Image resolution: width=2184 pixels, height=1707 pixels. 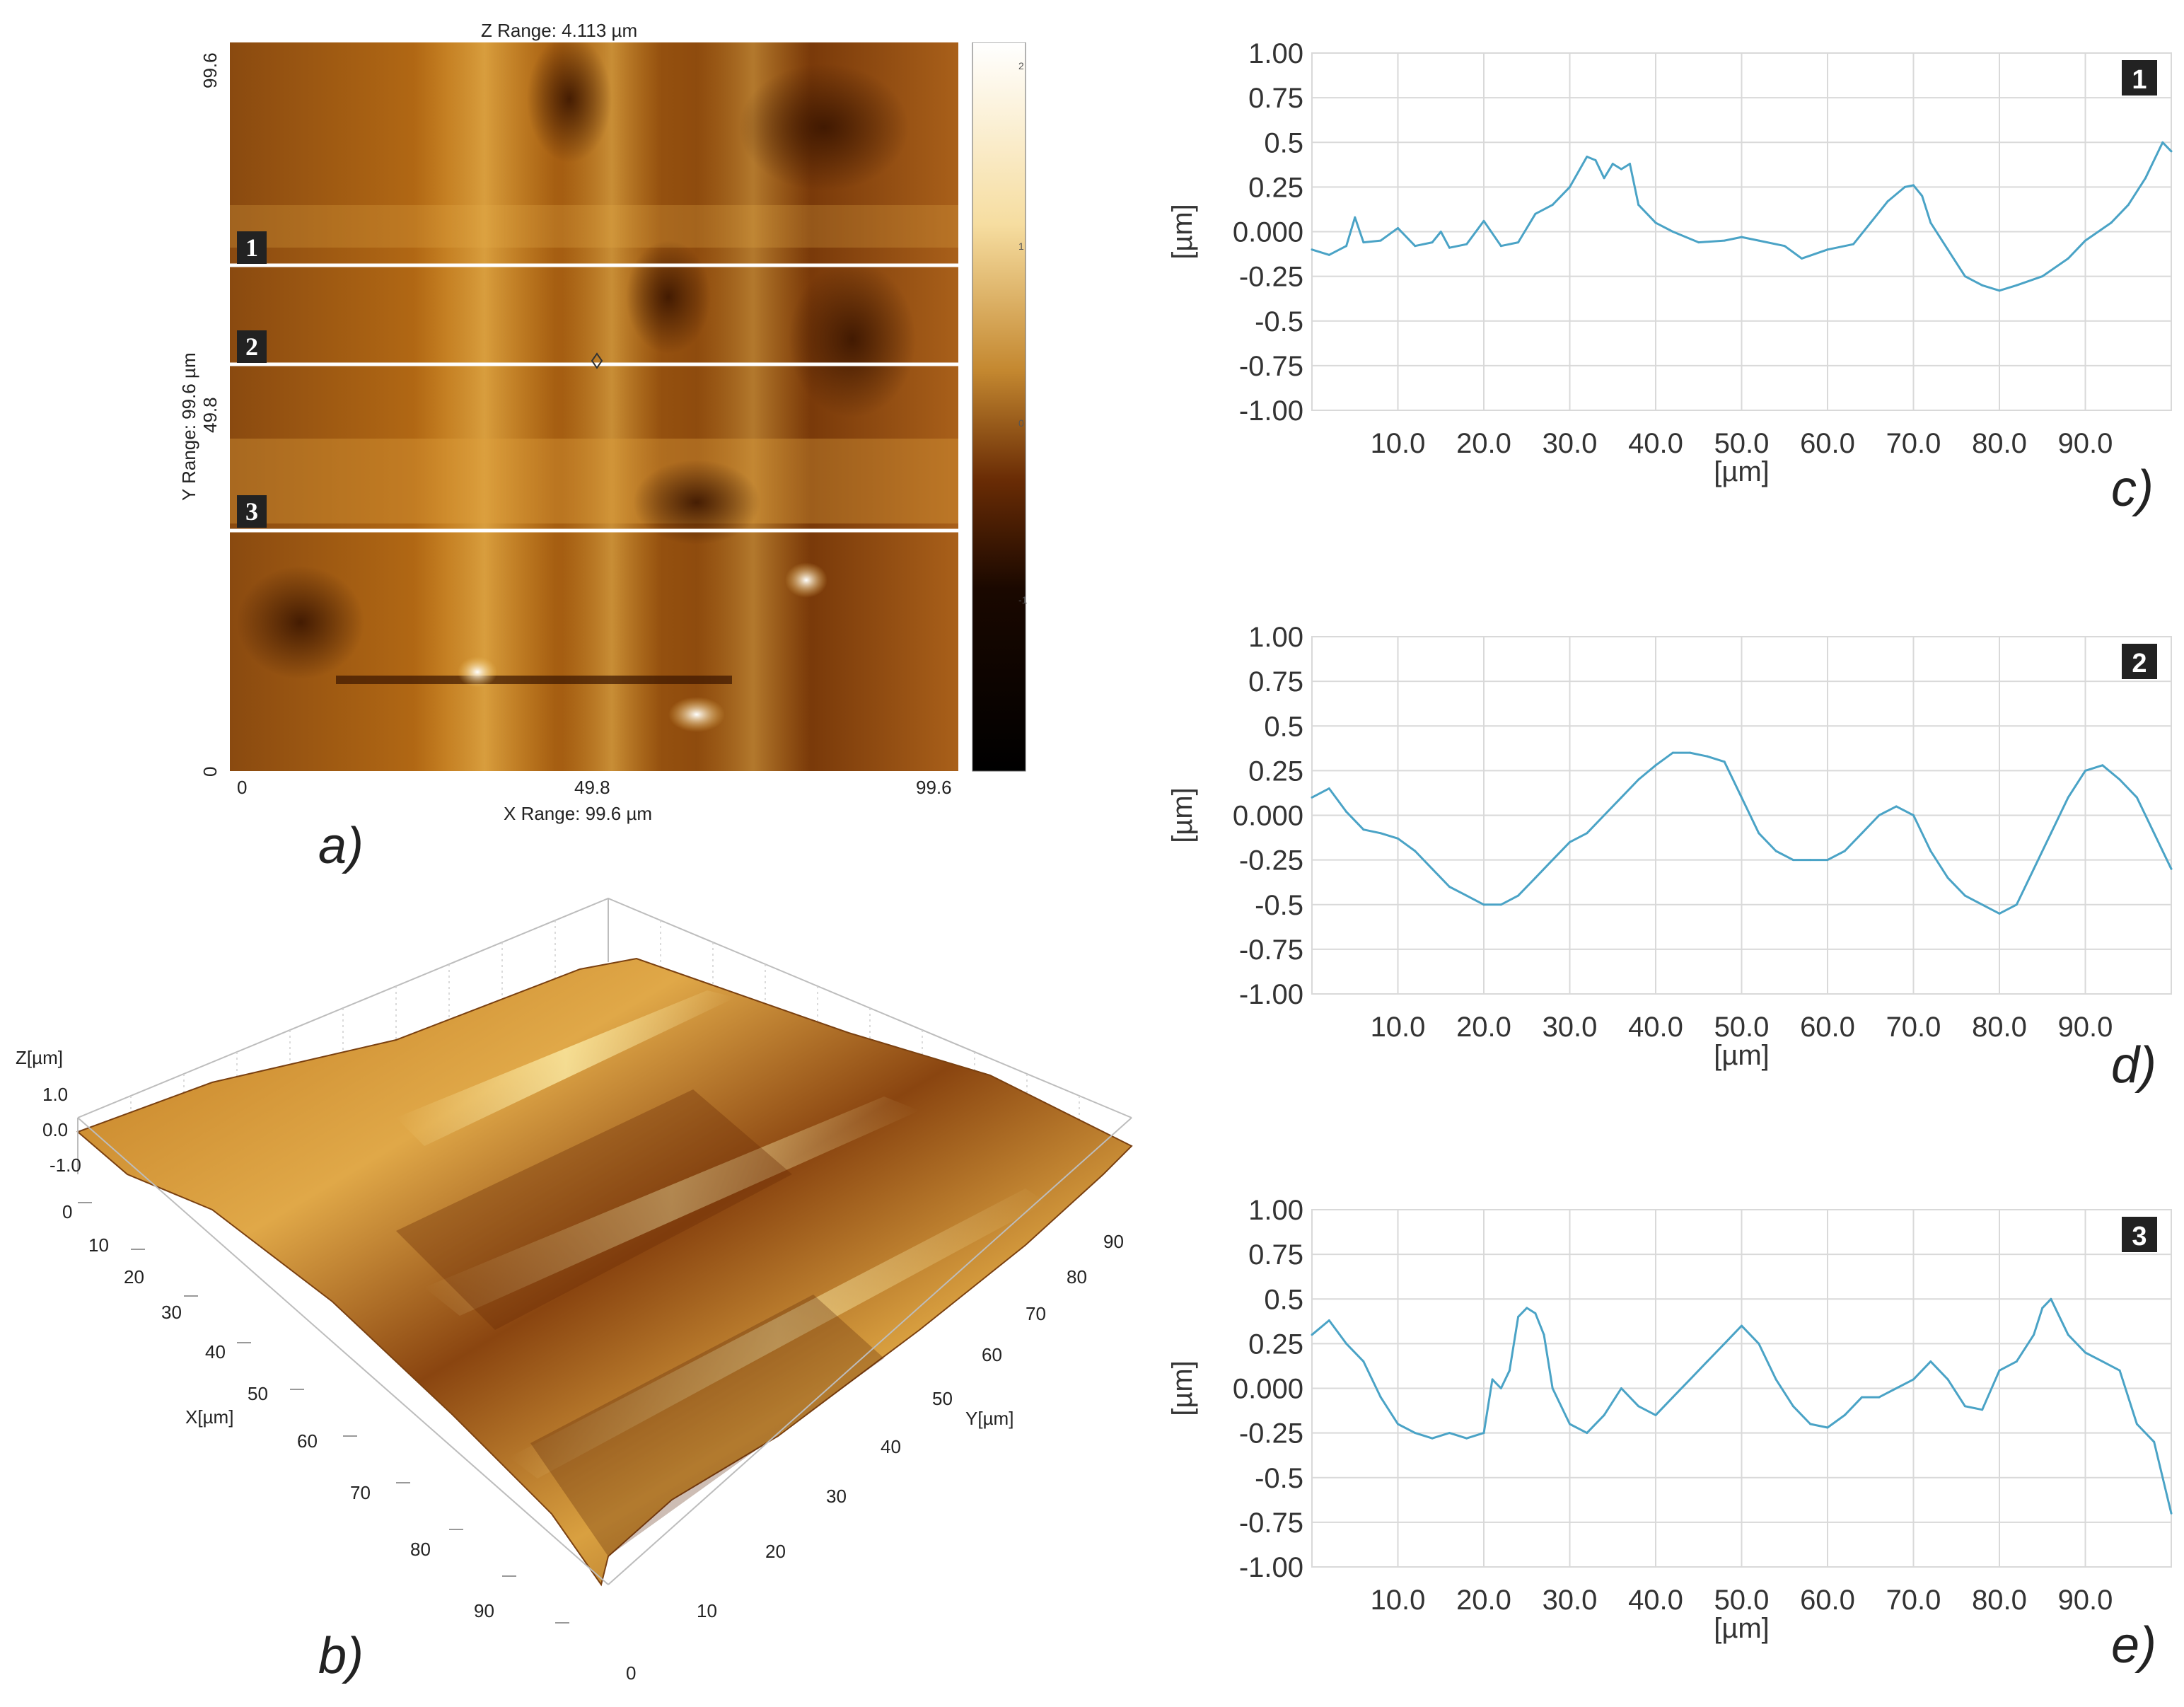 What do you see at coordinates (171, 1312) in the screenshot?
I see `x3d-tick: 30` at bounding box center [171, 1312].